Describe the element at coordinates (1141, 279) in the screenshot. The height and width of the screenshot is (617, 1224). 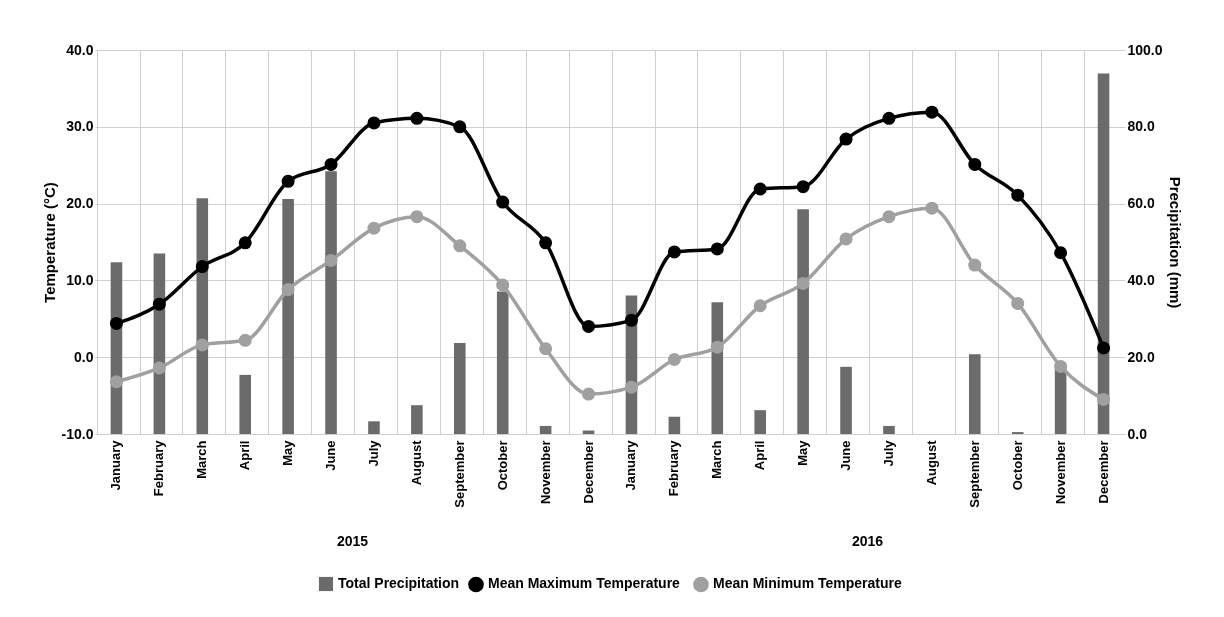
I see `y2-tick-label: 40.0` at that location.